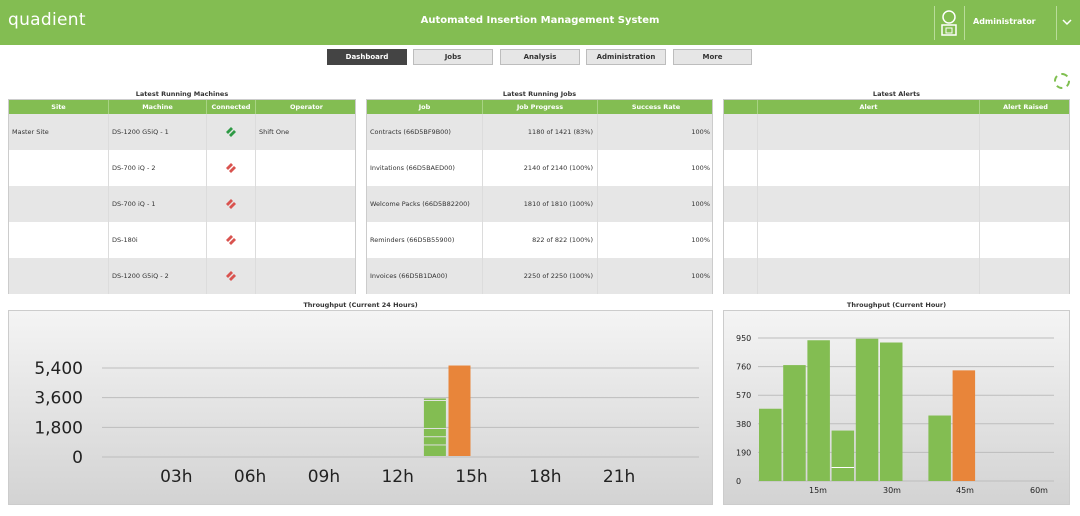 This screenshot has height=516, width=1080. Describe the element at coordinates (425, 276) in the screenshot. I see `job-cell: Invoices (66D5B1DA00)` at that location.